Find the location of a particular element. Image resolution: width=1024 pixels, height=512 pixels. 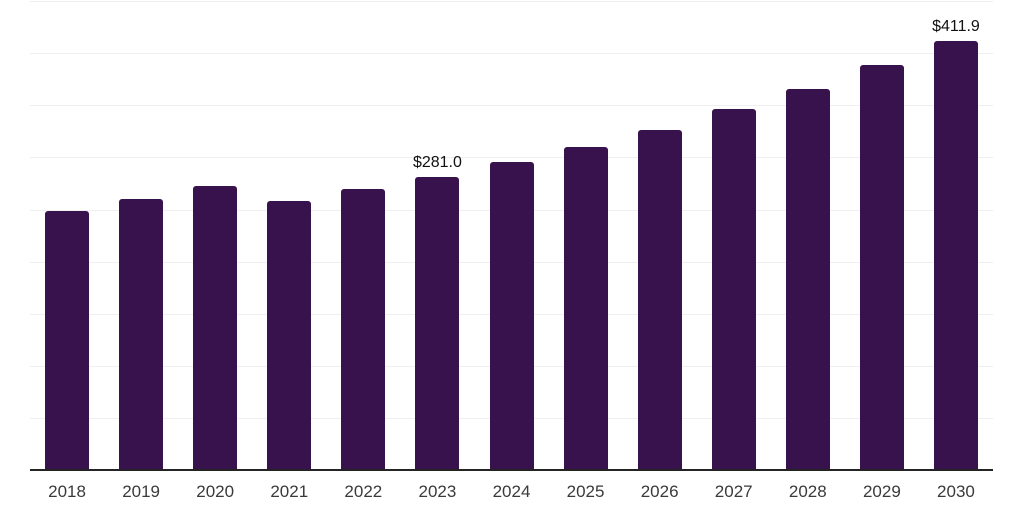

bar-2028 is located at coordinates (807, 279).